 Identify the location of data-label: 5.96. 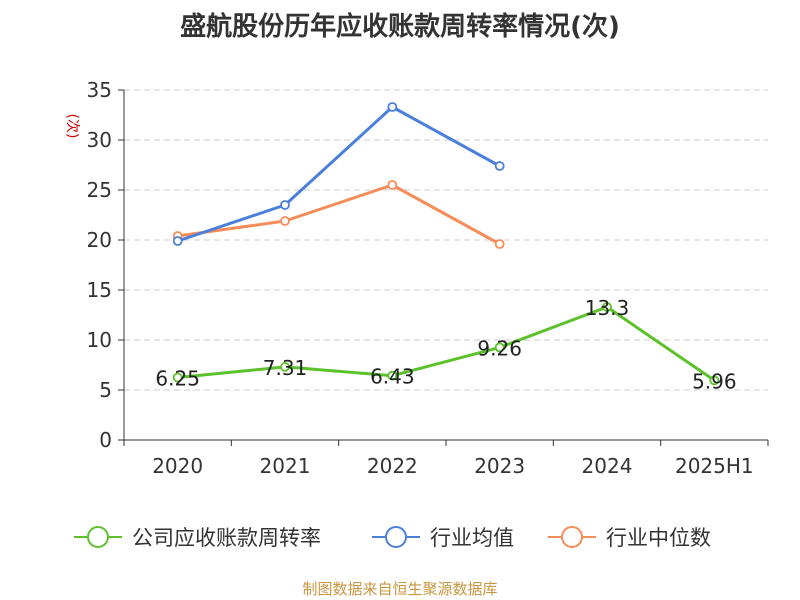
(714, 381).